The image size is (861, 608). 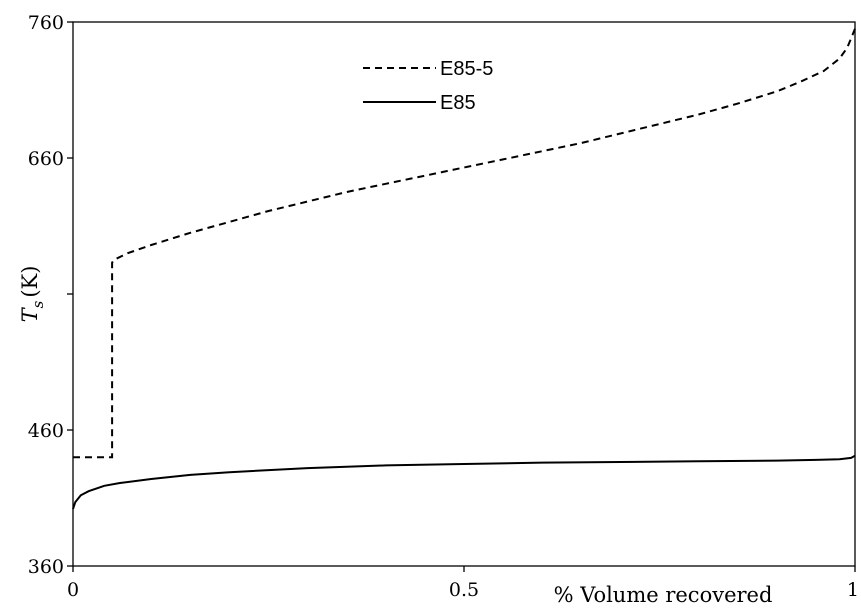 What do you see at coordinates (73, 590) in the screenshot?
I see `x-tick-label: 0` at bounding box center [73, 590].